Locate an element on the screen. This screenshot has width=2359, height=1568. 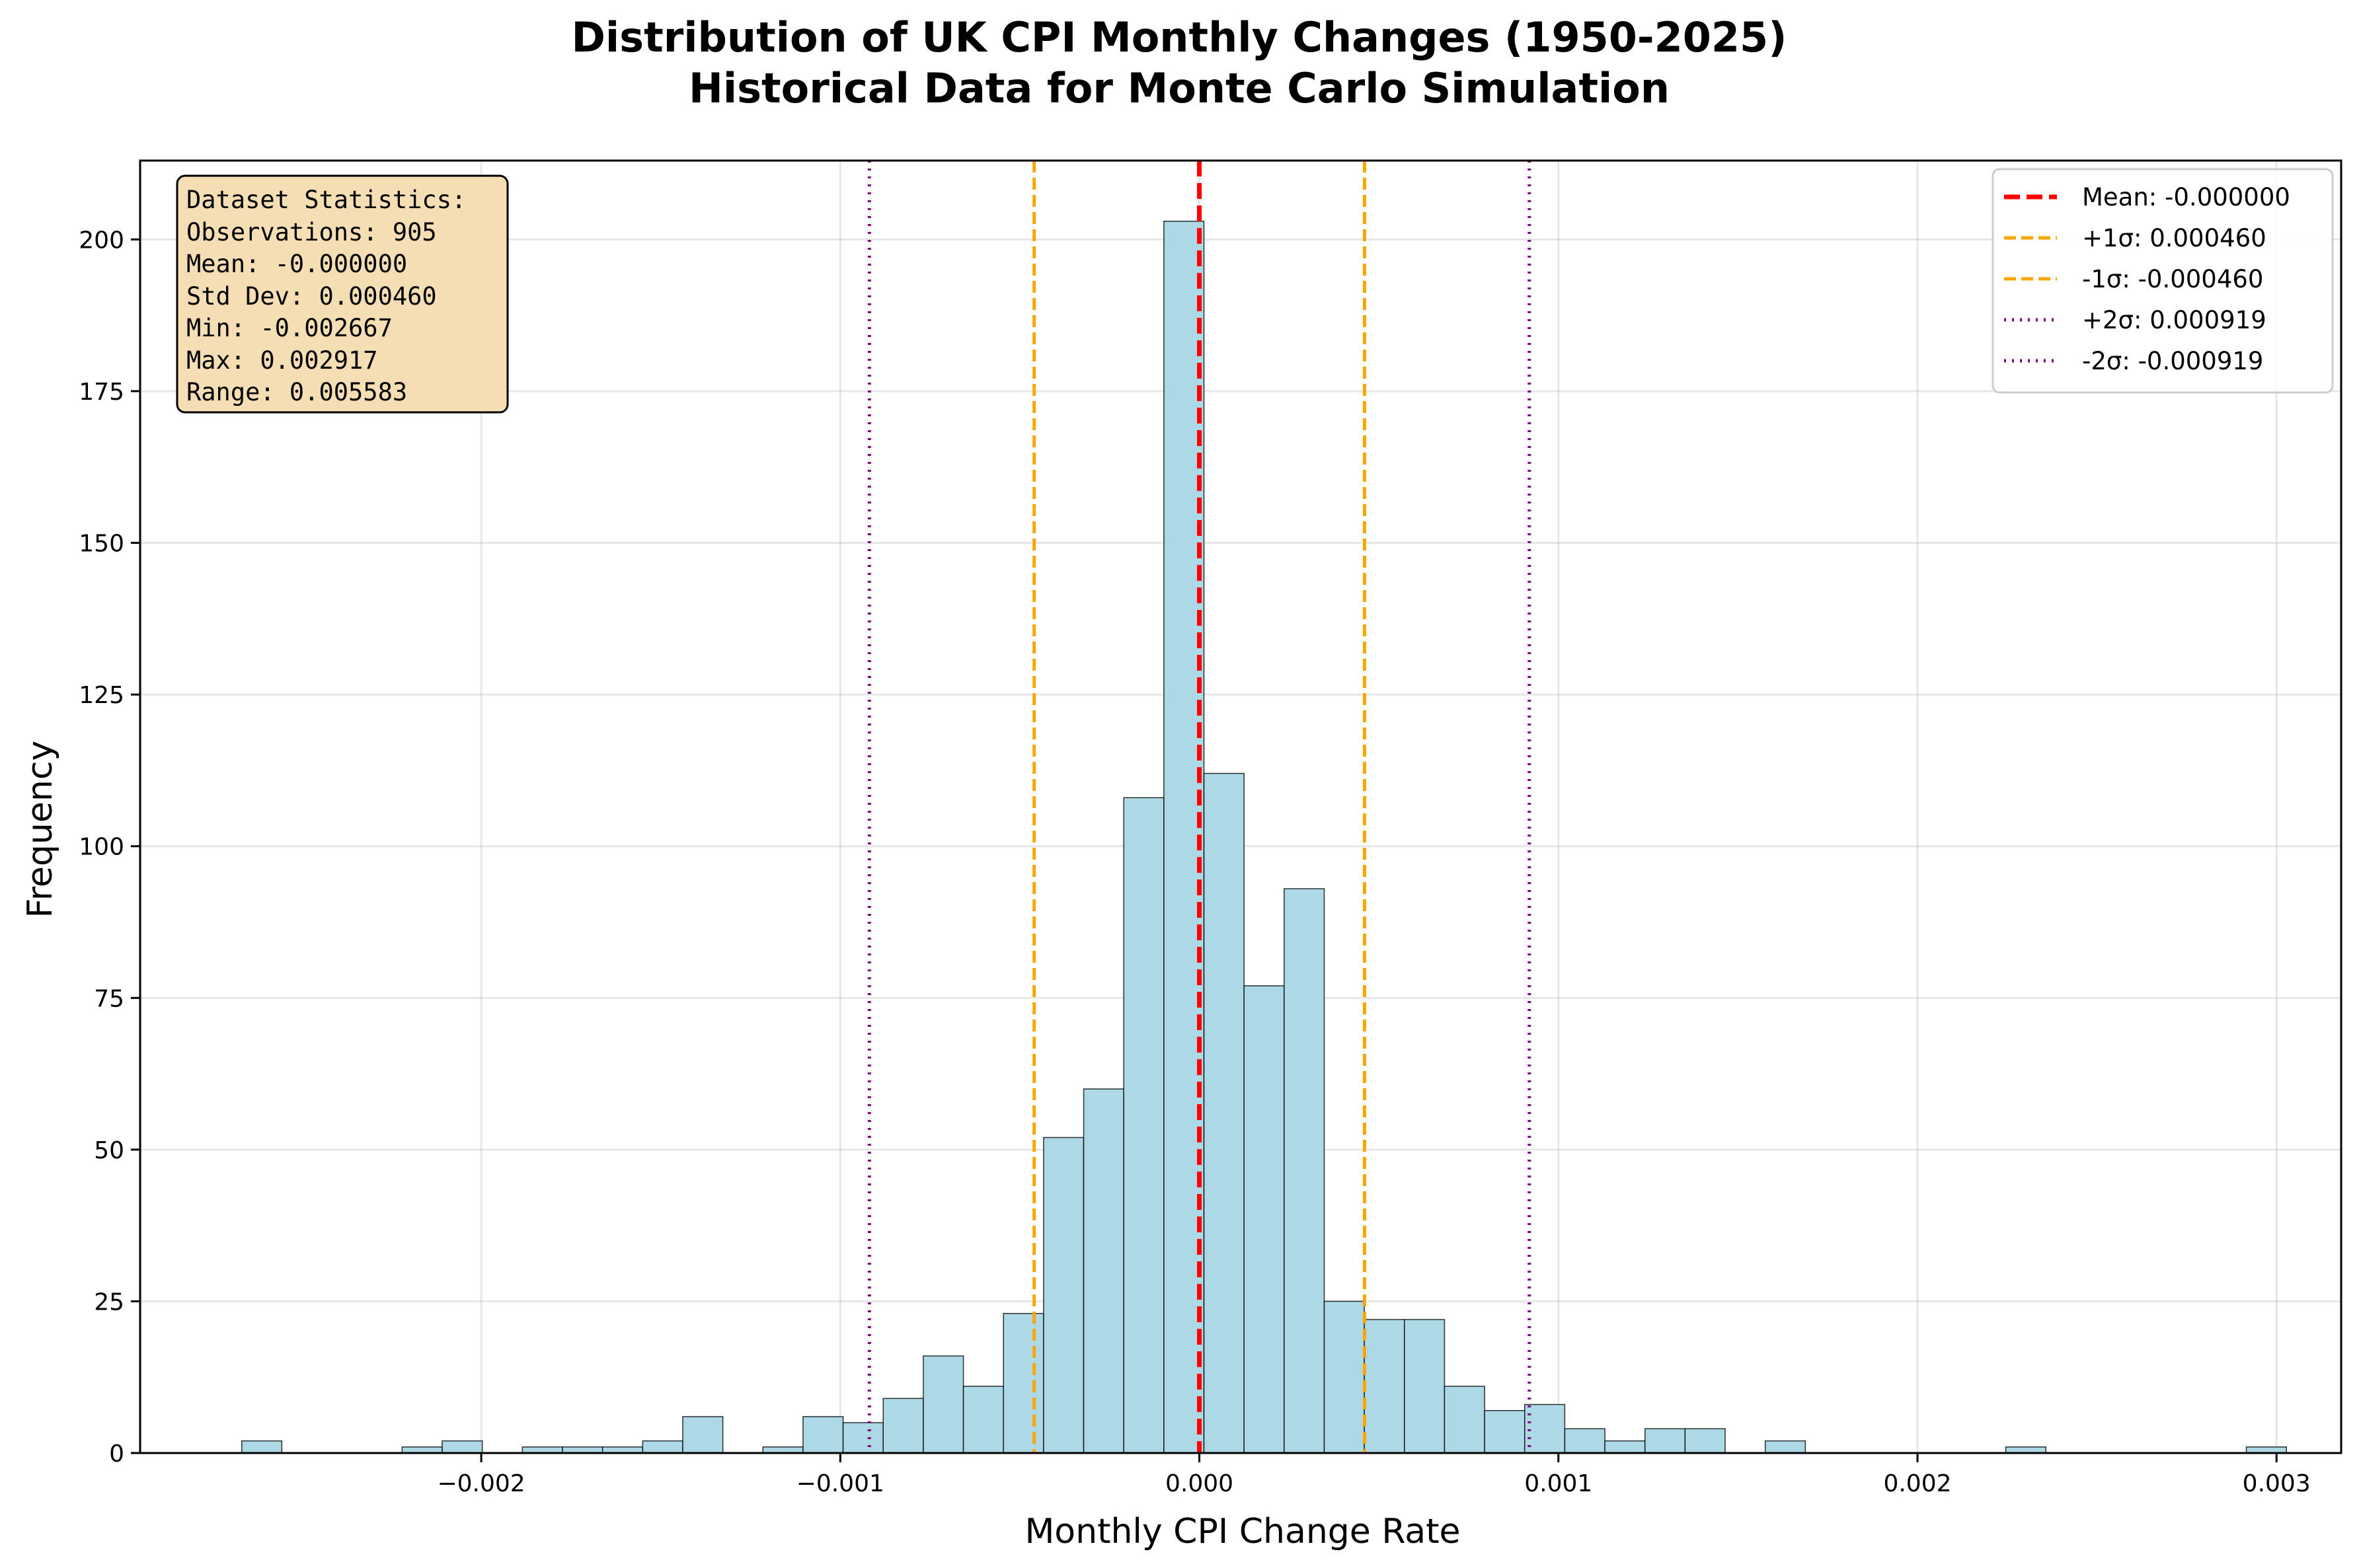
legend-background is located at coordinates (2163, 281).